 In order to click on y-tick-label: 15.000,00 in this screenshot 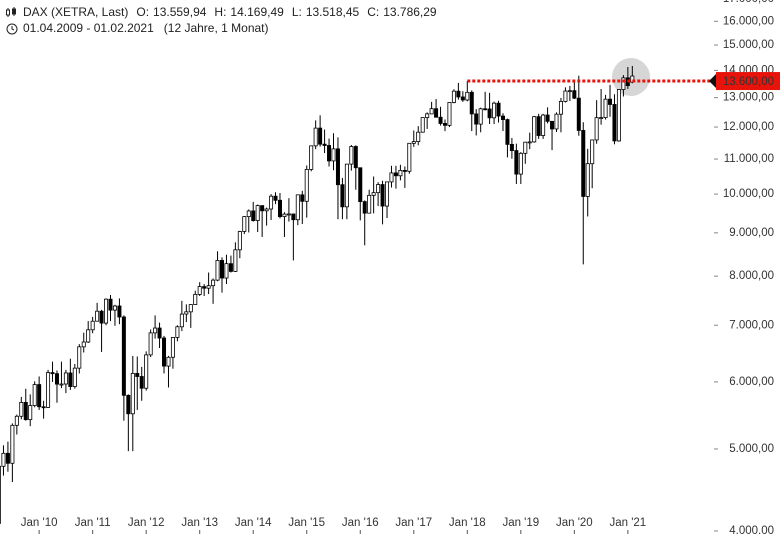, I will do `click(748, 45)`.